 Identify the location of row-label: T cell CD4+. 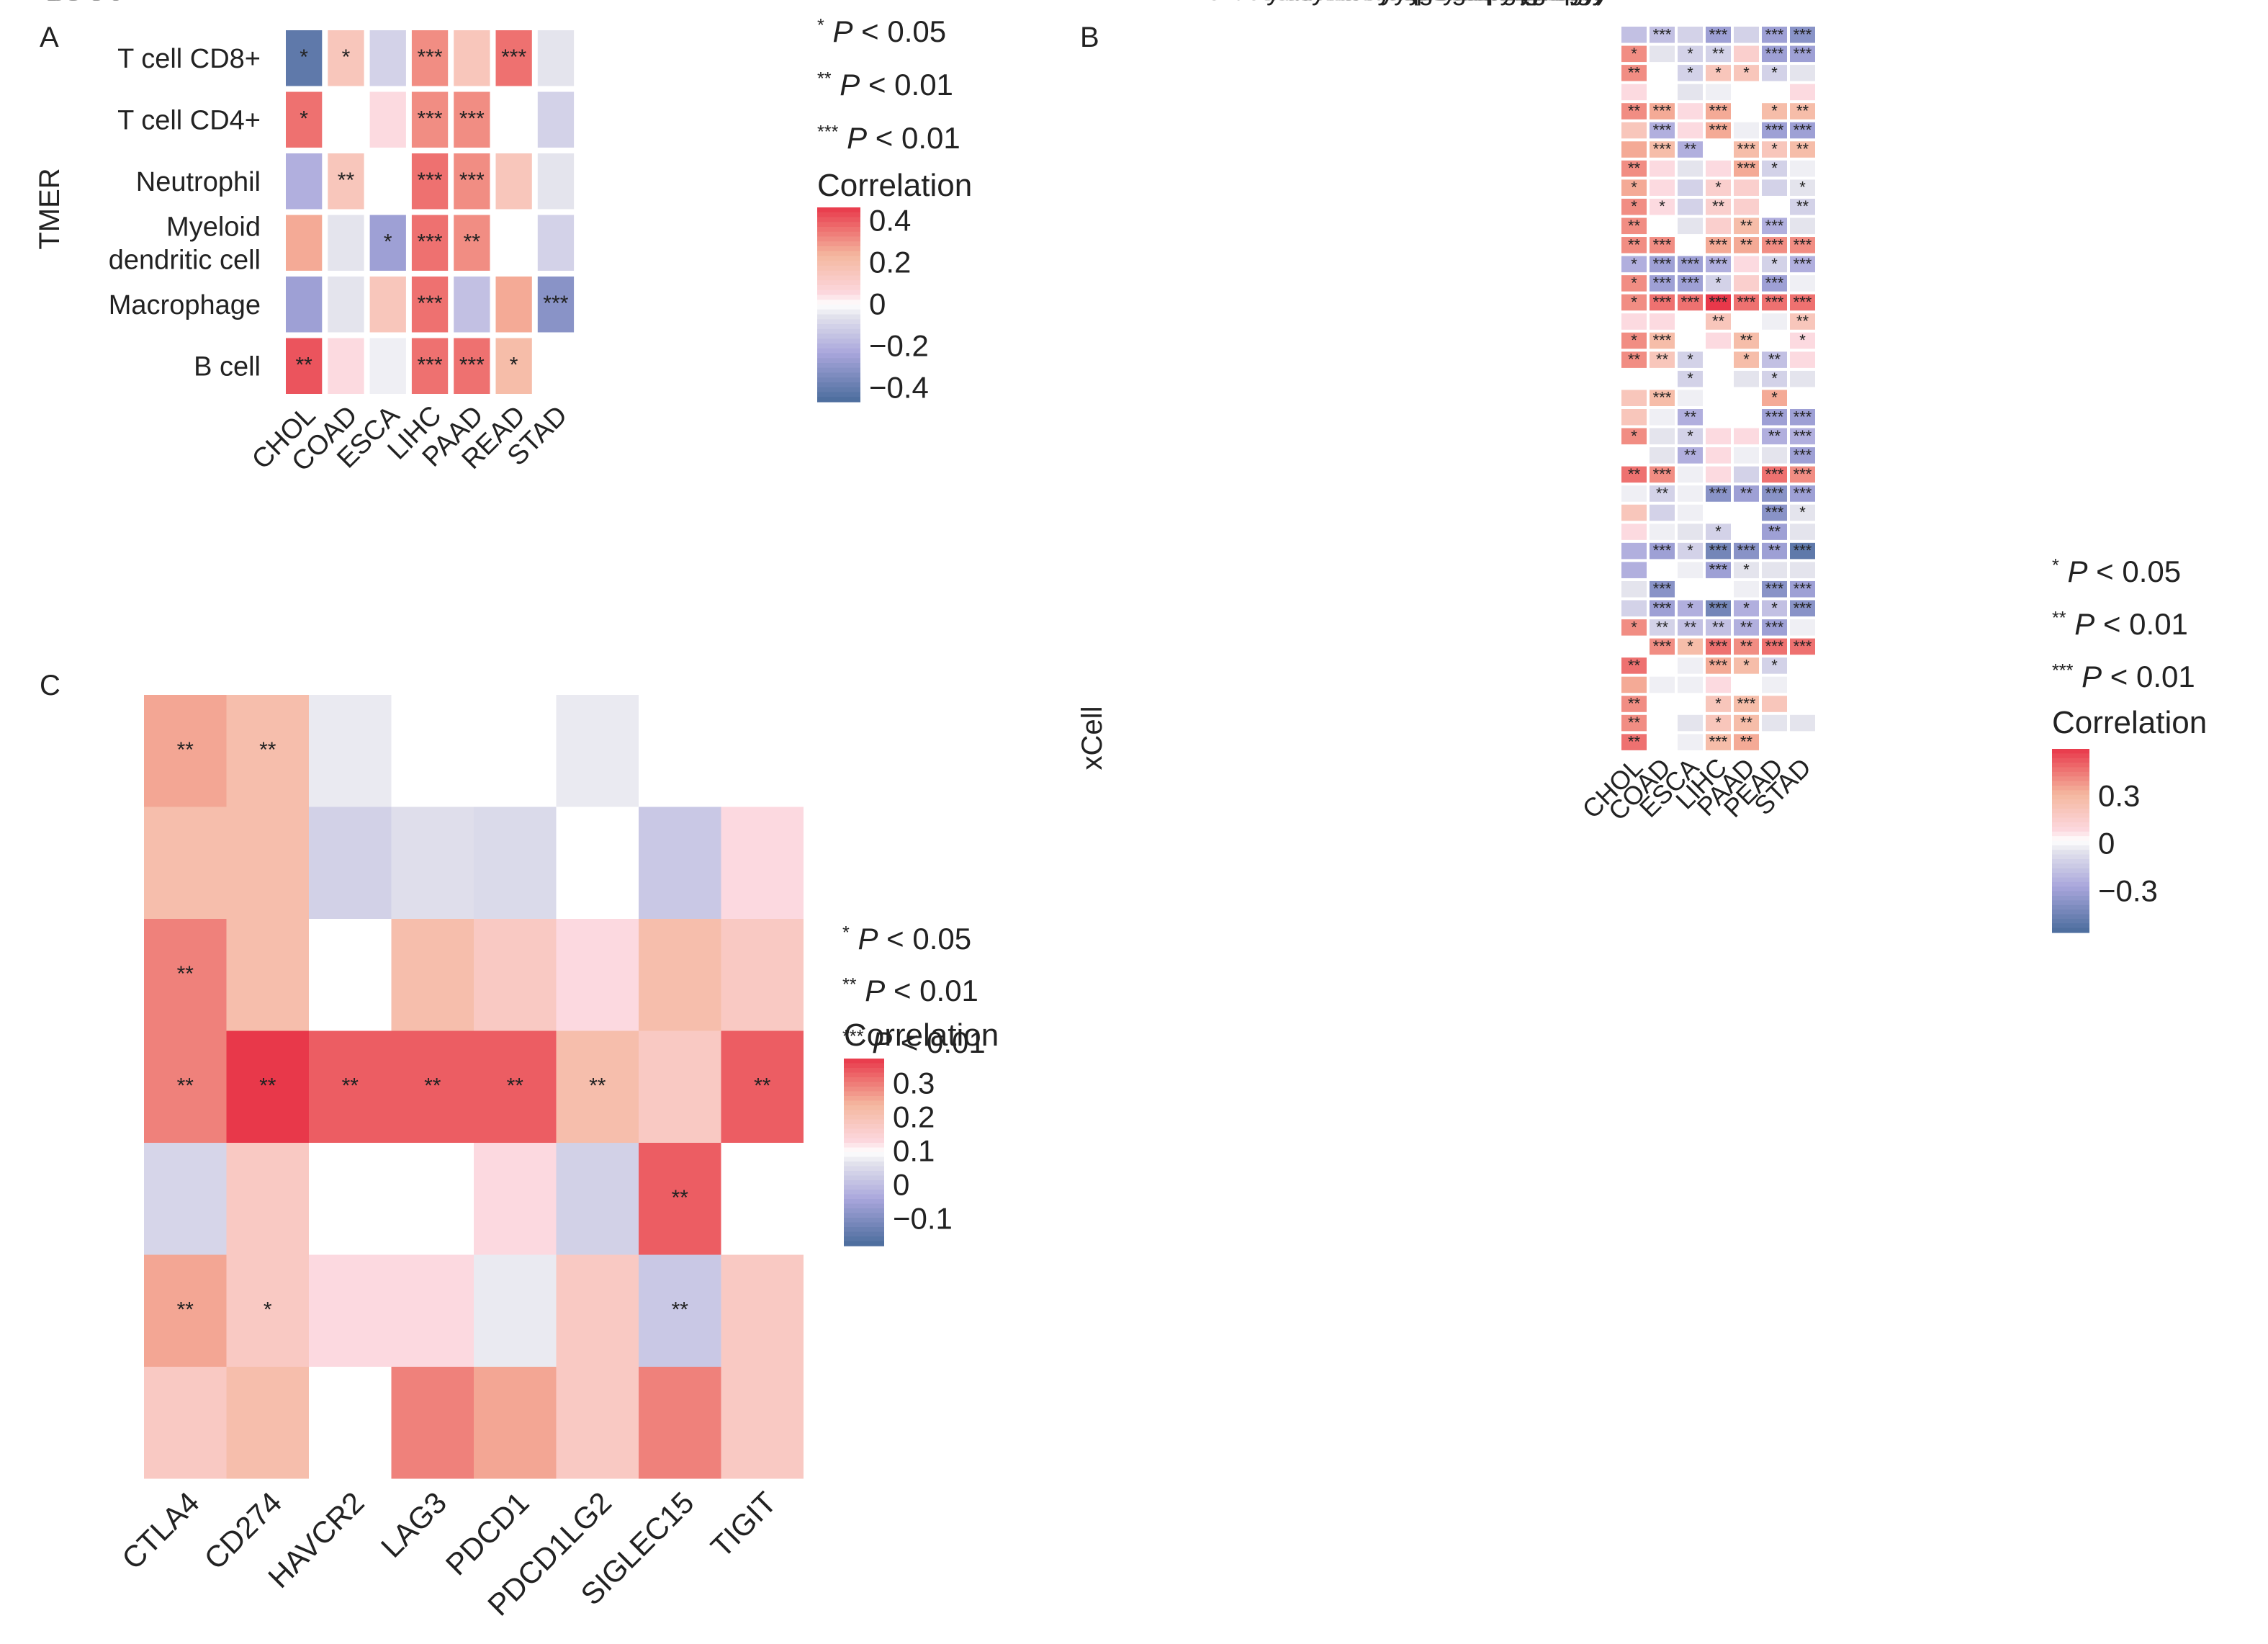
(189, 120).